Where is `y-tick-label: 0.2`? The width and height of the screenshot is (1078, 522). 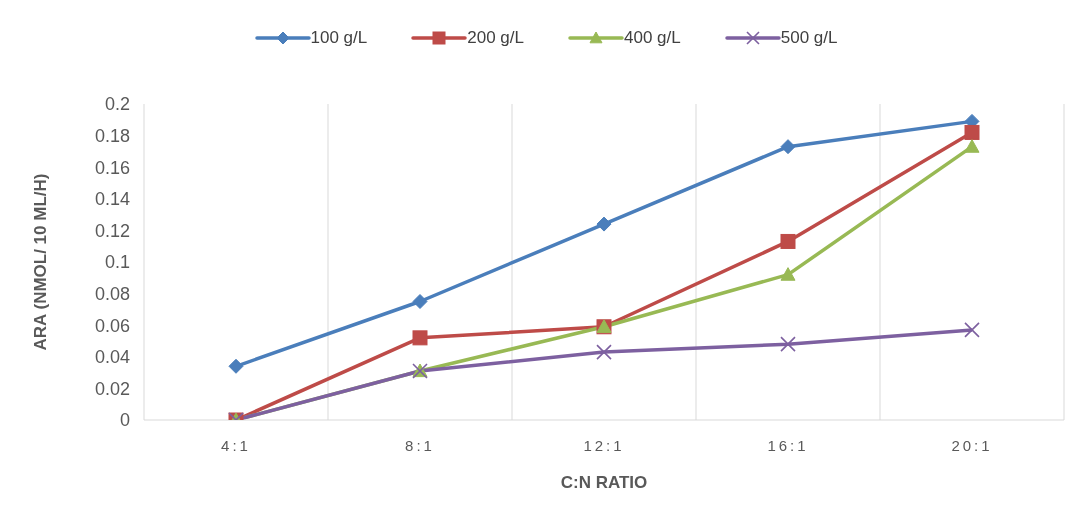 y-tick-label: 0.2 is located at coordinates (117, 104).